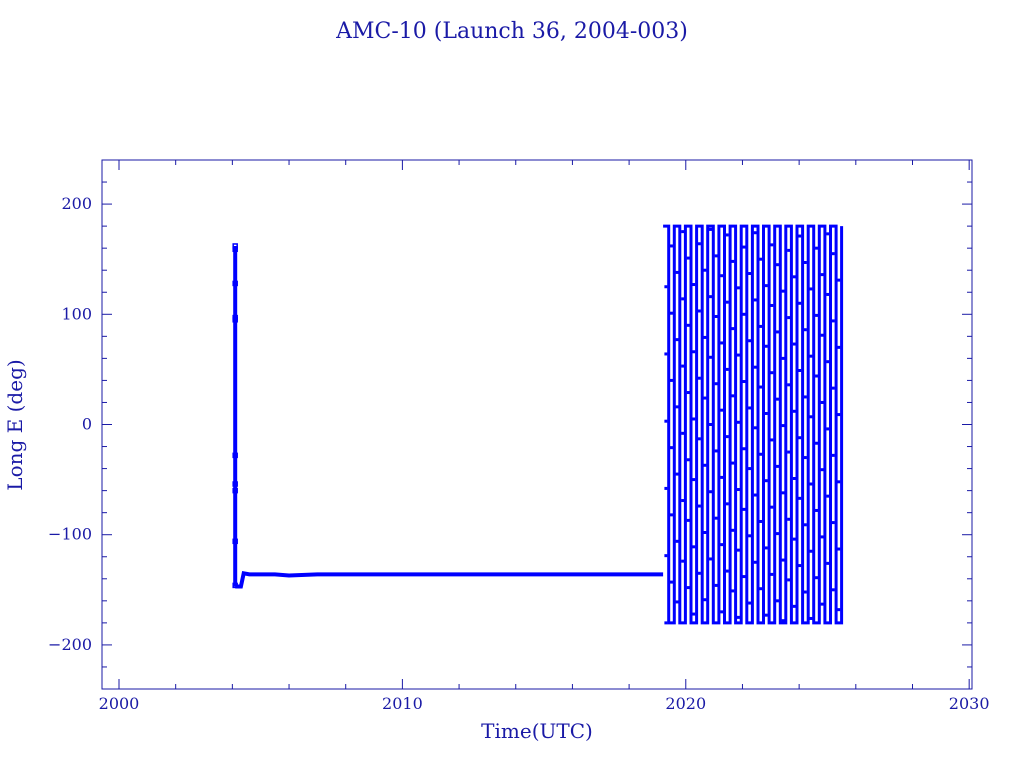 Image resolution: width=1024 pixels, height=768 pixels. What do you see at coordinates (87, 424) in the screenshot?
I see `y-tick-label: 0` at bounding box center [87, 424].